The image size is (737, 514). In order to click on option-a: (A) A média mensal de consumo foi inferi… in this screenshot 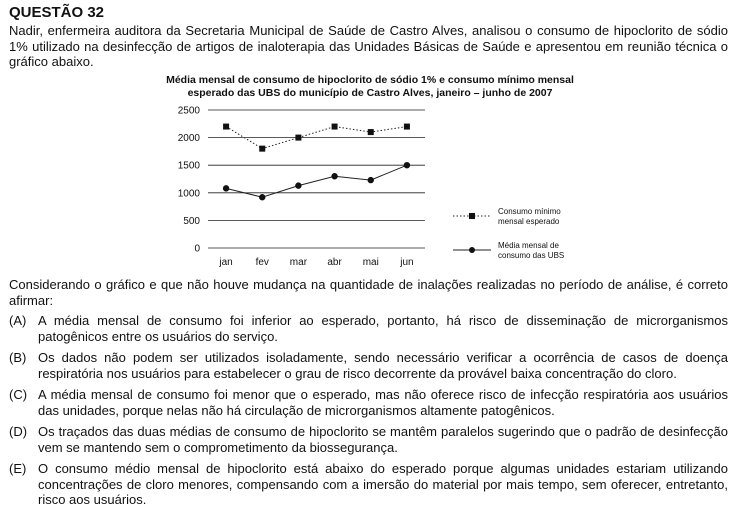, I will do `click(368, 328)`.